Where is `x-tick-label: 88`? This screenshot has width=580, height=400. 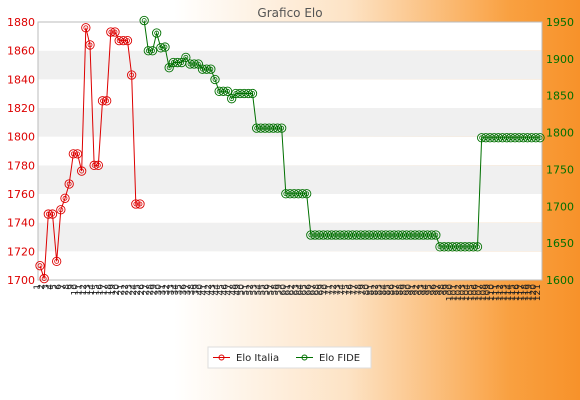
x-tick-label: 88 is located at coordinates (401, 290).